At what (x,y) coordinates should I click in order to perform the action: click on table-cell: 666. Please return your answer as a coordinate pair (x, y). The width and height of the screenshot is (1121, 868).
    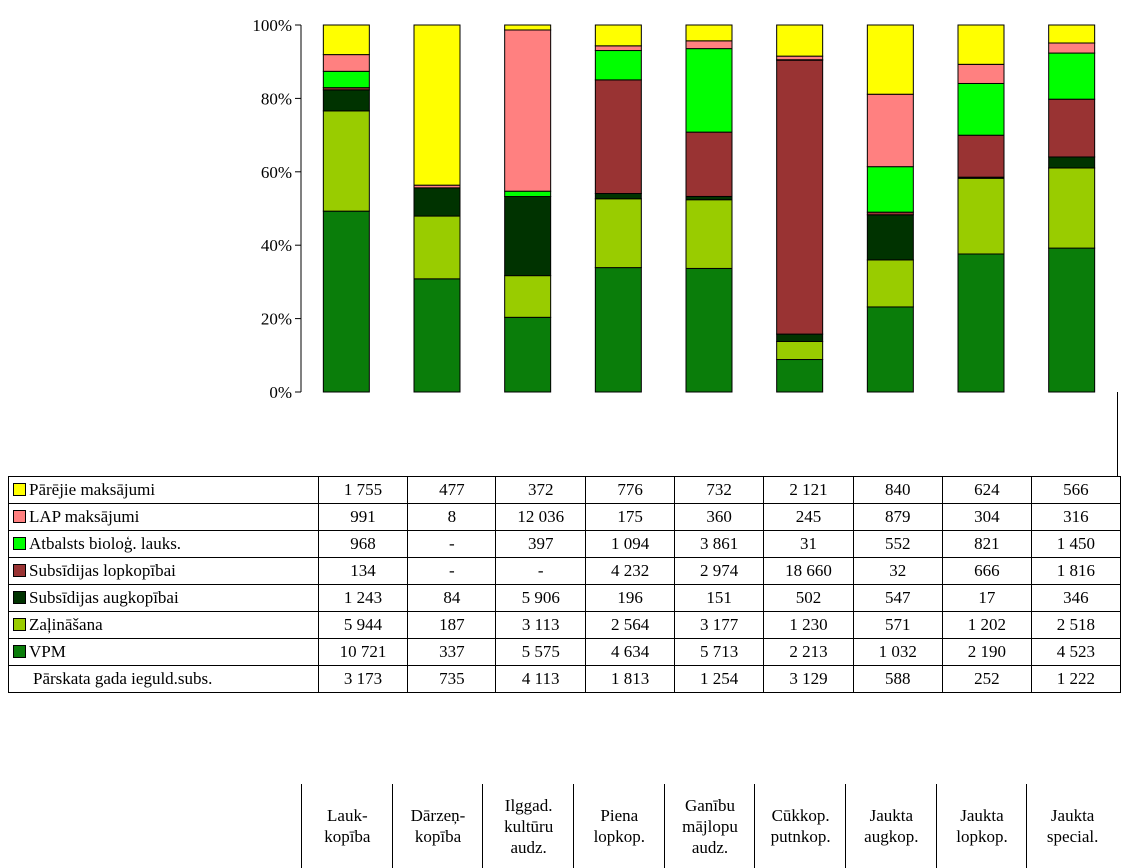
    Looking at the image, I should click on (986, 571).